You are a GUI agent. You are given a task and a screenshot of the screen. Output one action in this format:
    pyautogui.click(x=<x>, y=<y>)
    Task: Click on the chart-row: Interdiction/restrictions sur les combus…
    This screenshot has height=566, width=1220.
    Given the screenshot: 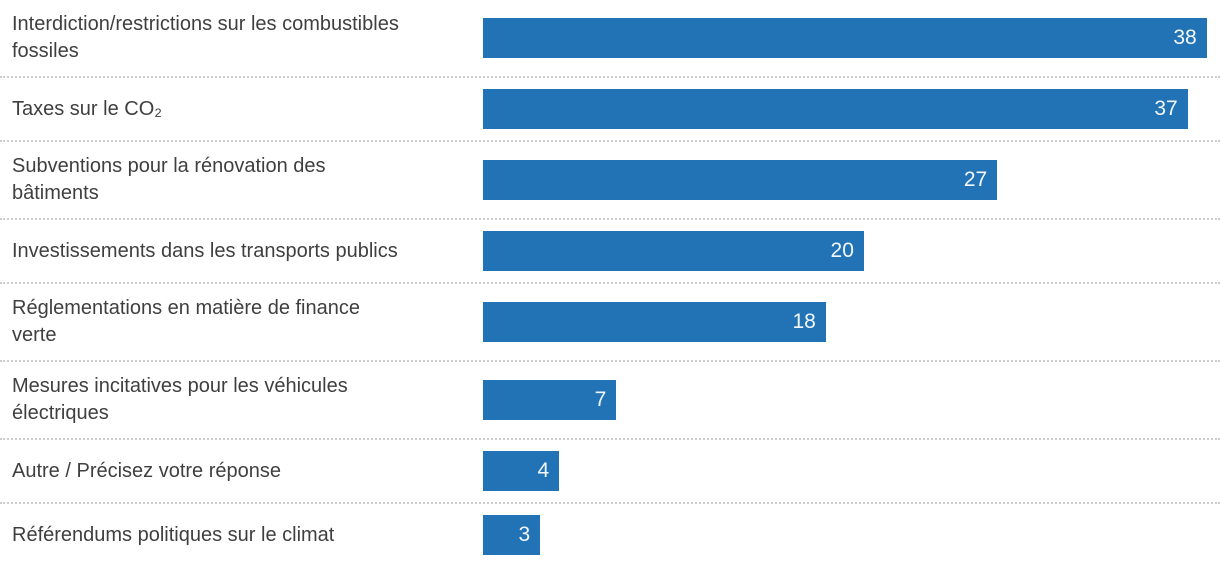 What is the action you would take?
    pyautogui.click(x=610, y=38)
    